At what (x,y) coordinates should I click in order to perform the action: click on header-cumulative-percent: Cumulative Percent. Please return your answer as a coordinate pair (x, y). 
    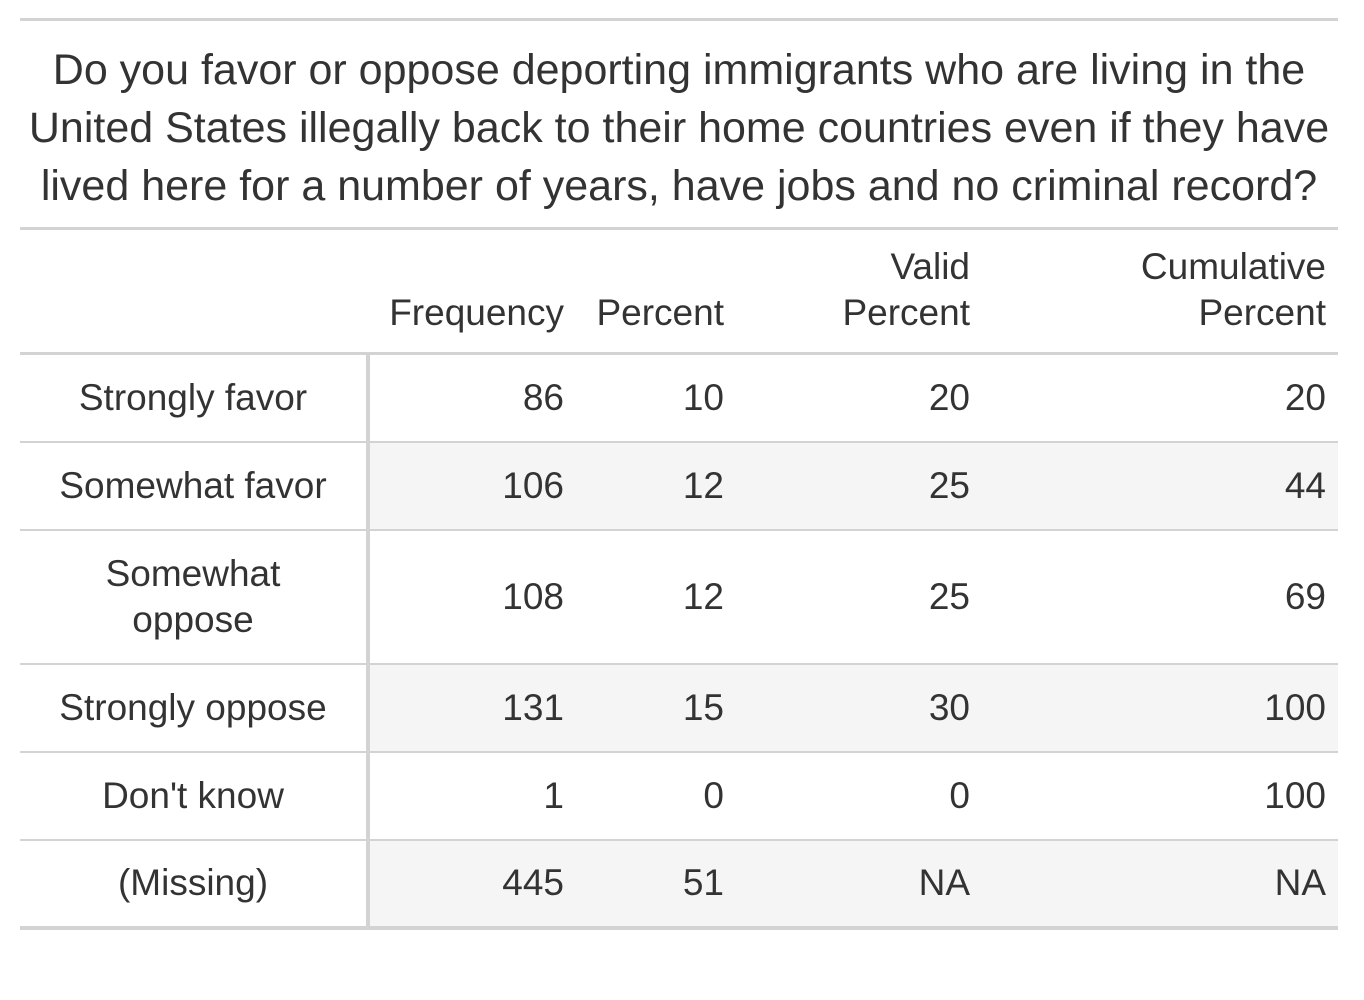
    Looking at the image, I should click on (1160, 292).